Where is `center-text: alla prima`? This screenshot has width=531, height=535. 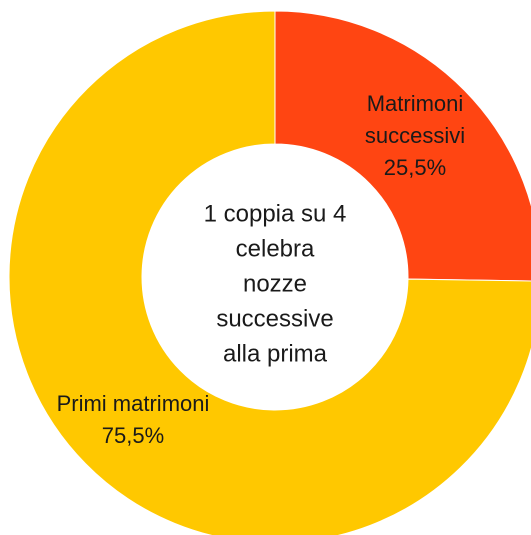
center-text: alla prima is located at coordinates (275, 353).